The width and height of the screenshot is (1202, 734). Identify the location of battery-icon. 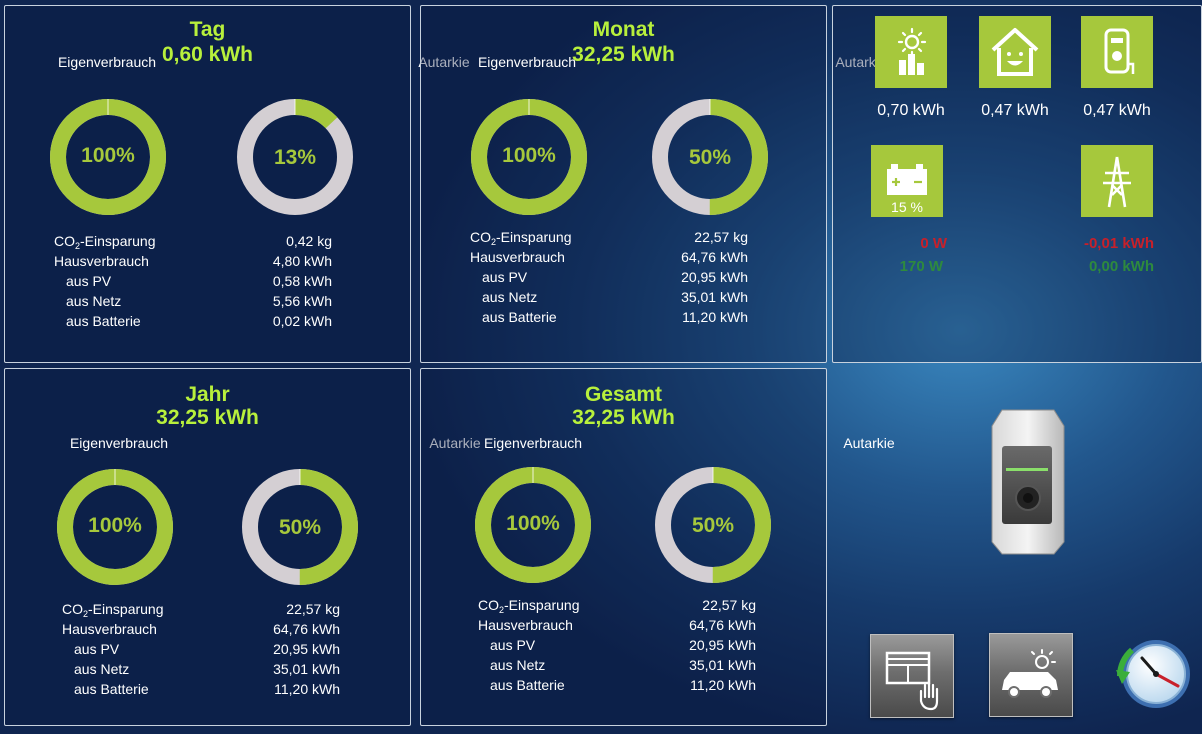
(907, 179).